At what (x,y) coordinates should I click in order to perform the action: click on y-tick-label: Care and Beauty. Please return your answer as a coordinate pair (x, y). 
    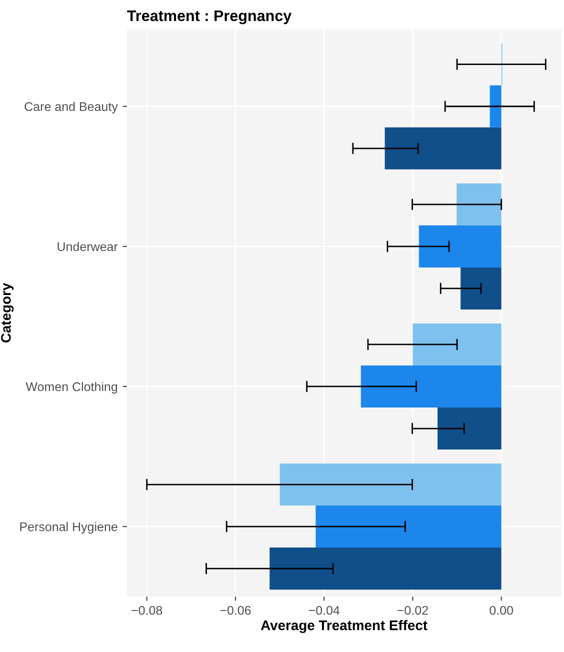
    Looking at the image, I should click on (71, 108).